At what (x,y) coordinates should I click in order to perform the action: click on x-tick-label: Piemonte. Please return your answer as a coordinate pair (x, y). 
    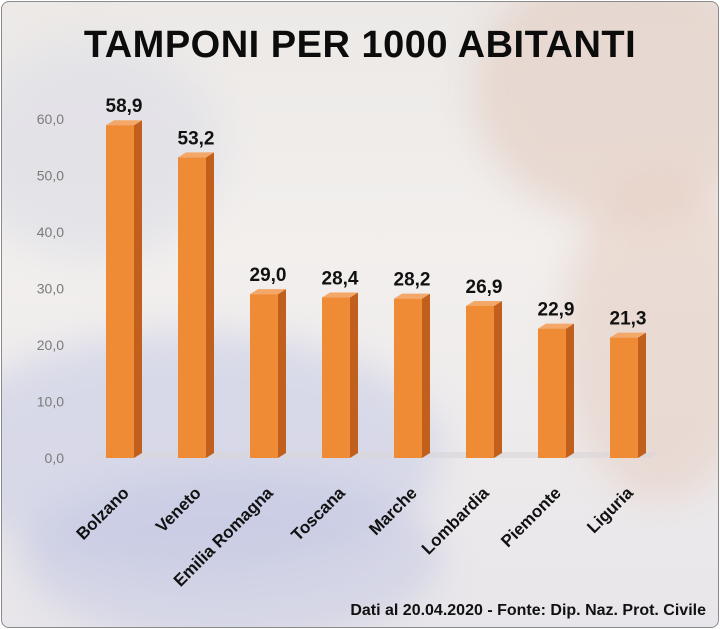
    Looking at the image, I should click on (531, 517).